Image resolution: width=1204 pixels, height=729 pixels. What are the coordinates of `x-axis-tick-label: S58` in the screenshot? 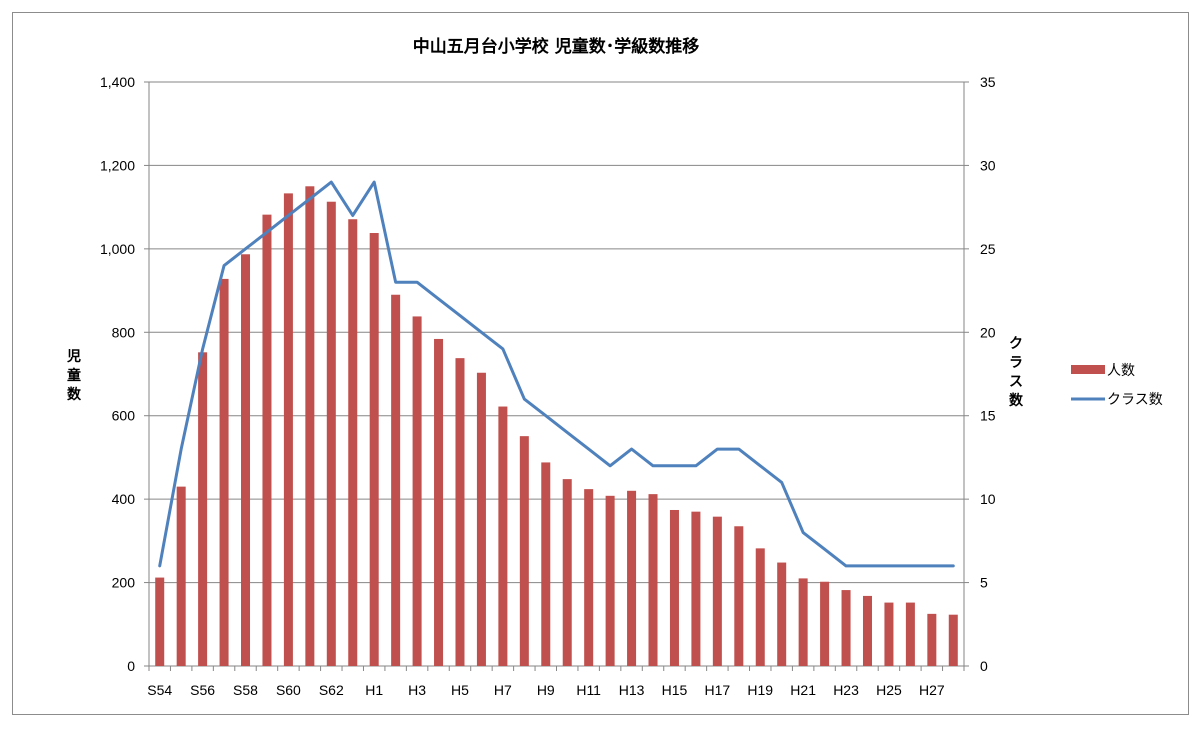 It's located at (245, 690).